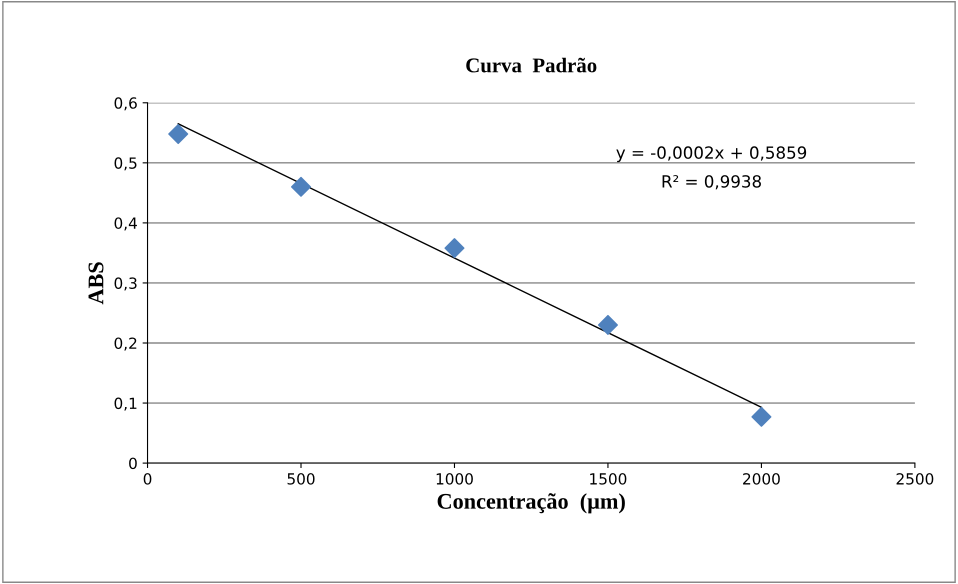 This screenshot has height=584, width=958. What do you see at coordinates (125, 103) in the screenshot?
I see `y-tick-label: 0,6` at bounding box center [125, 103].